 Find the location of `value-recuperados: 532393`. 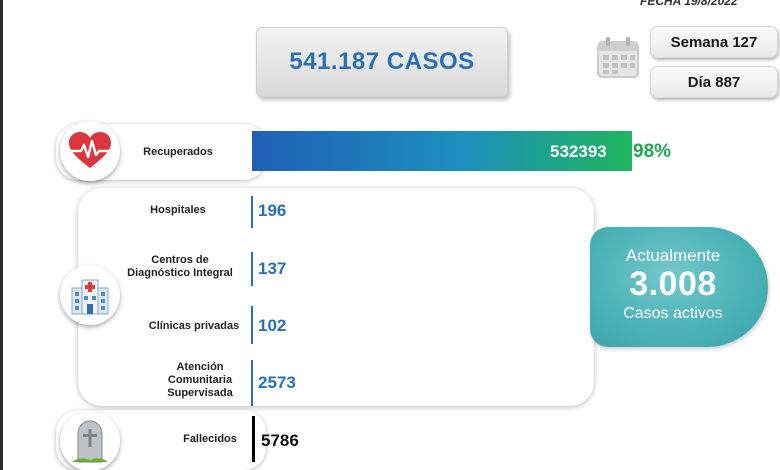

value-recuperados: 532393 is located at coordinates (578, 151).